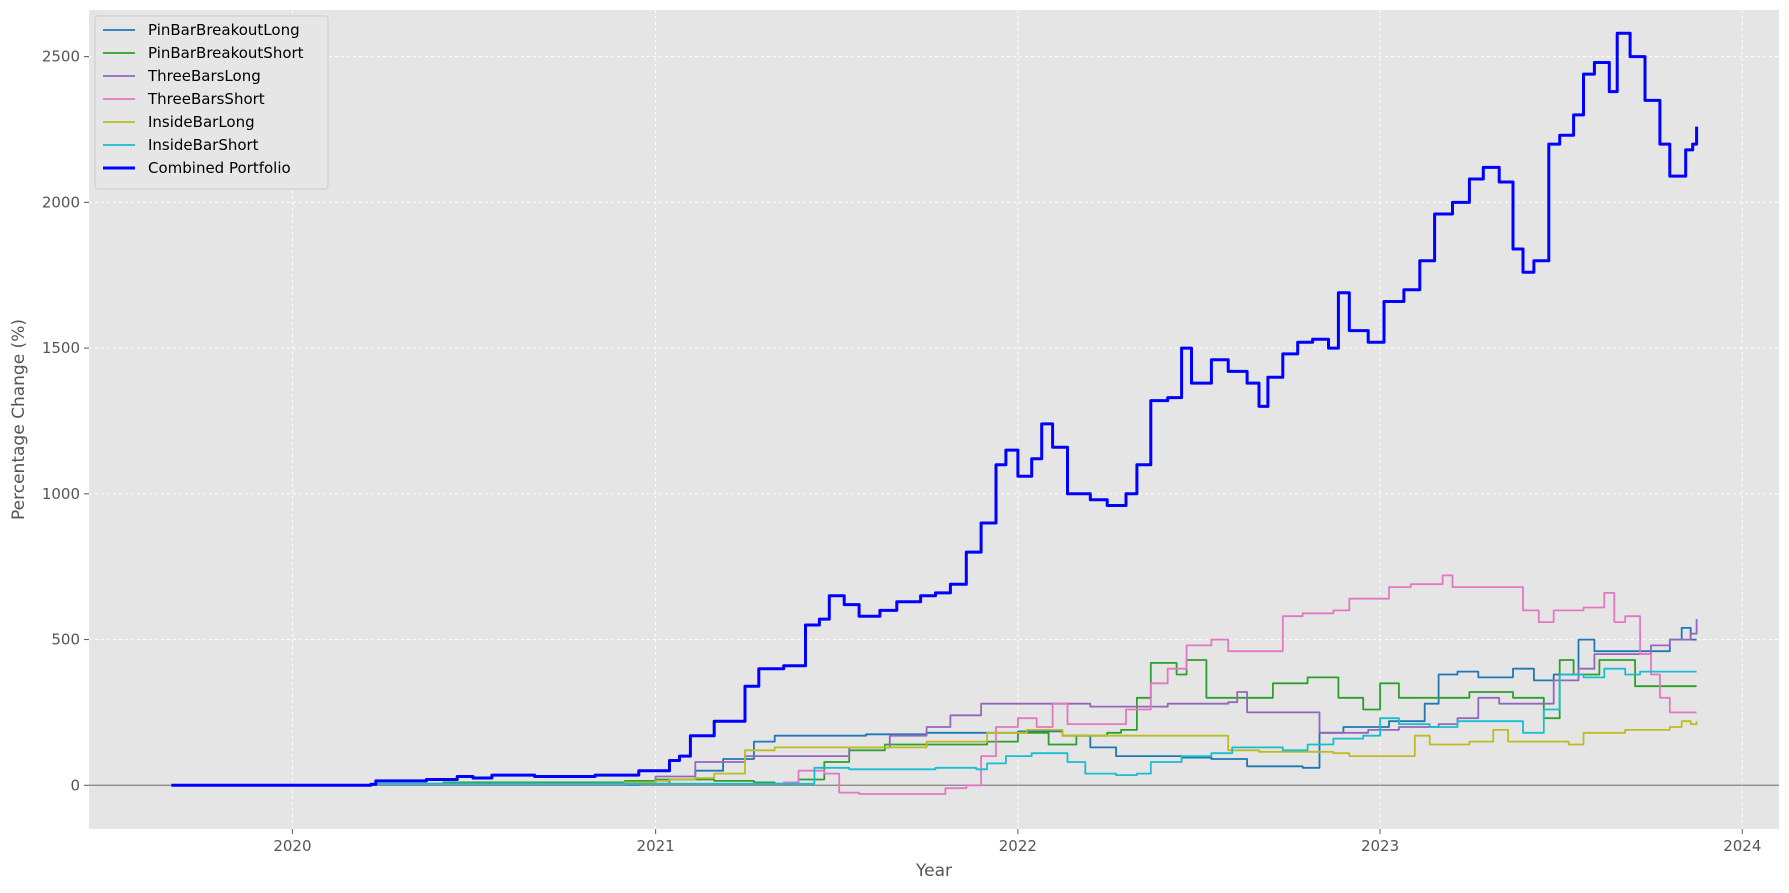 This screenshot has width=1789, height=893. Describe the element at coordinates (656, 846) in the screenshot. I see `x-tick-label: 2021` at that location.